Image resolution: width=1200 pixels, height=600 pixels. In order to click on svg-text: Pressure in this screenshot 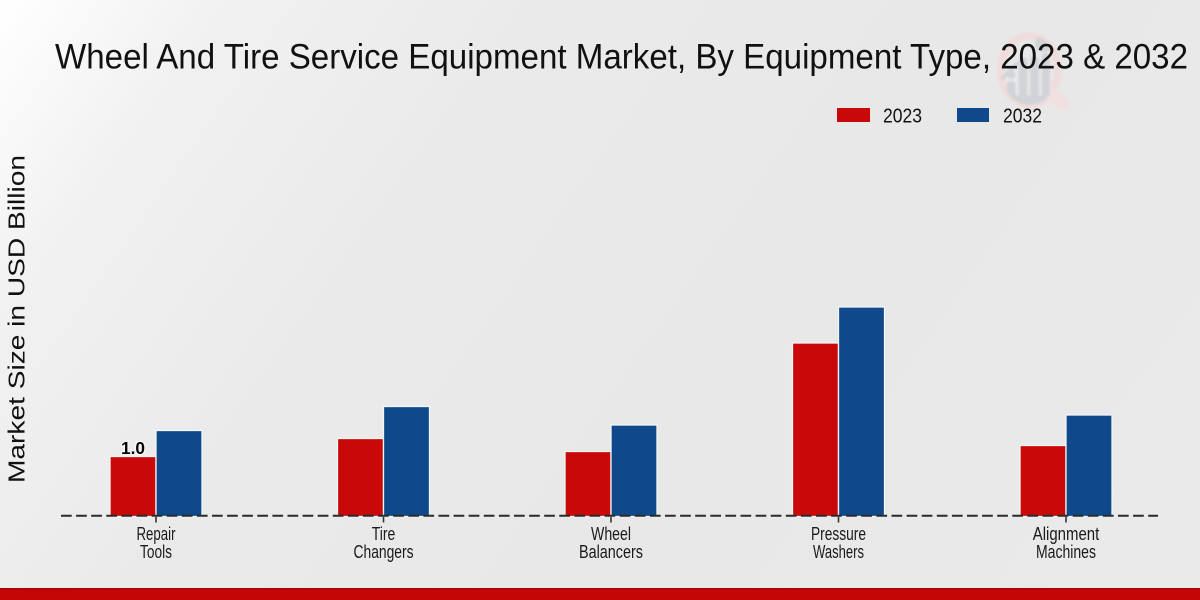, I will do `click(838, 534)`.